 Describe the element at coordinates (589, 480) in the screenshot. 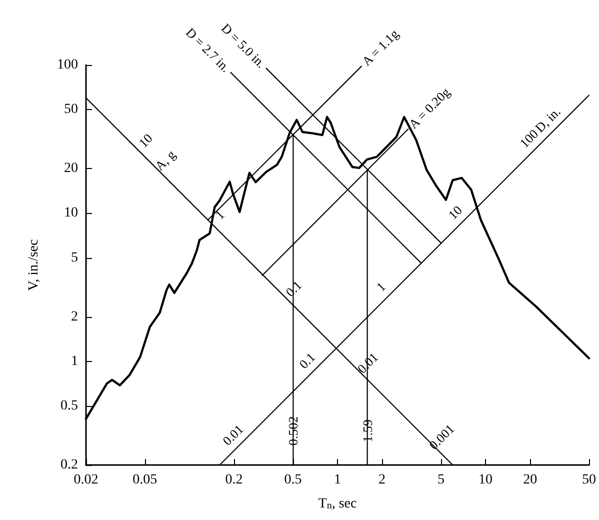

I see `x-tick-label: 50` at that location.